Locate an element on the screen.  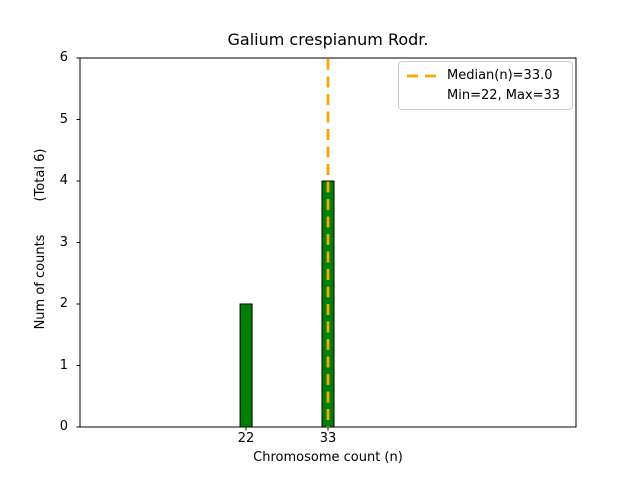
y-tick-label: 3 is located at coordinates (63, 242).